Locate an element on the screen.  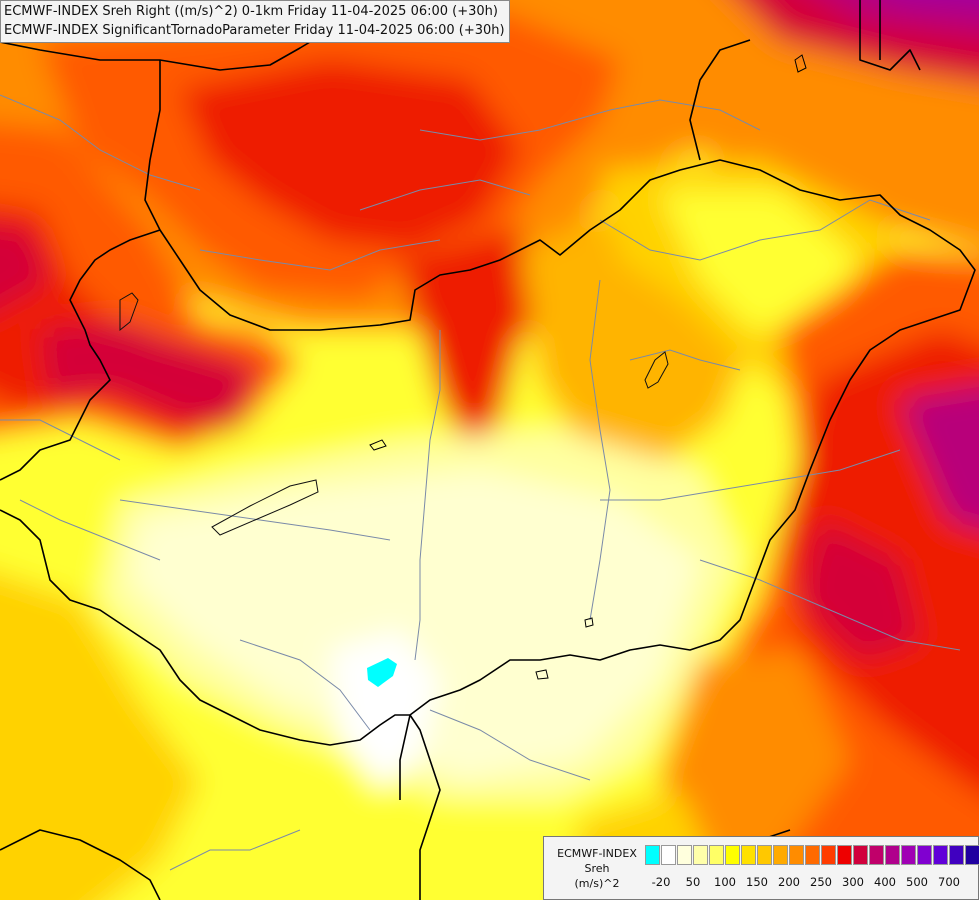
legend-tick-label: 300 is located at coordinates (853, 882).